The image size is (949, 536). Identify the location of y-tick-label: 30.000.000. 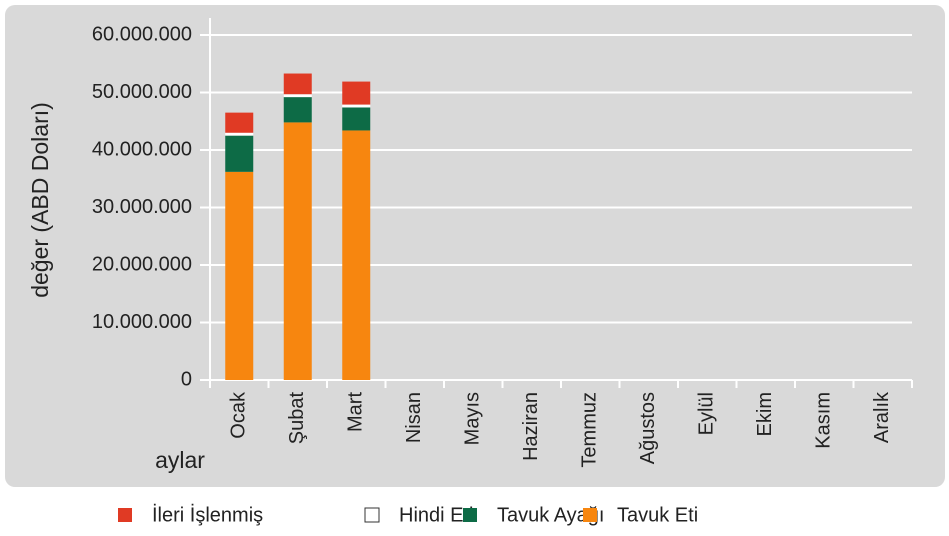
(142, 207).